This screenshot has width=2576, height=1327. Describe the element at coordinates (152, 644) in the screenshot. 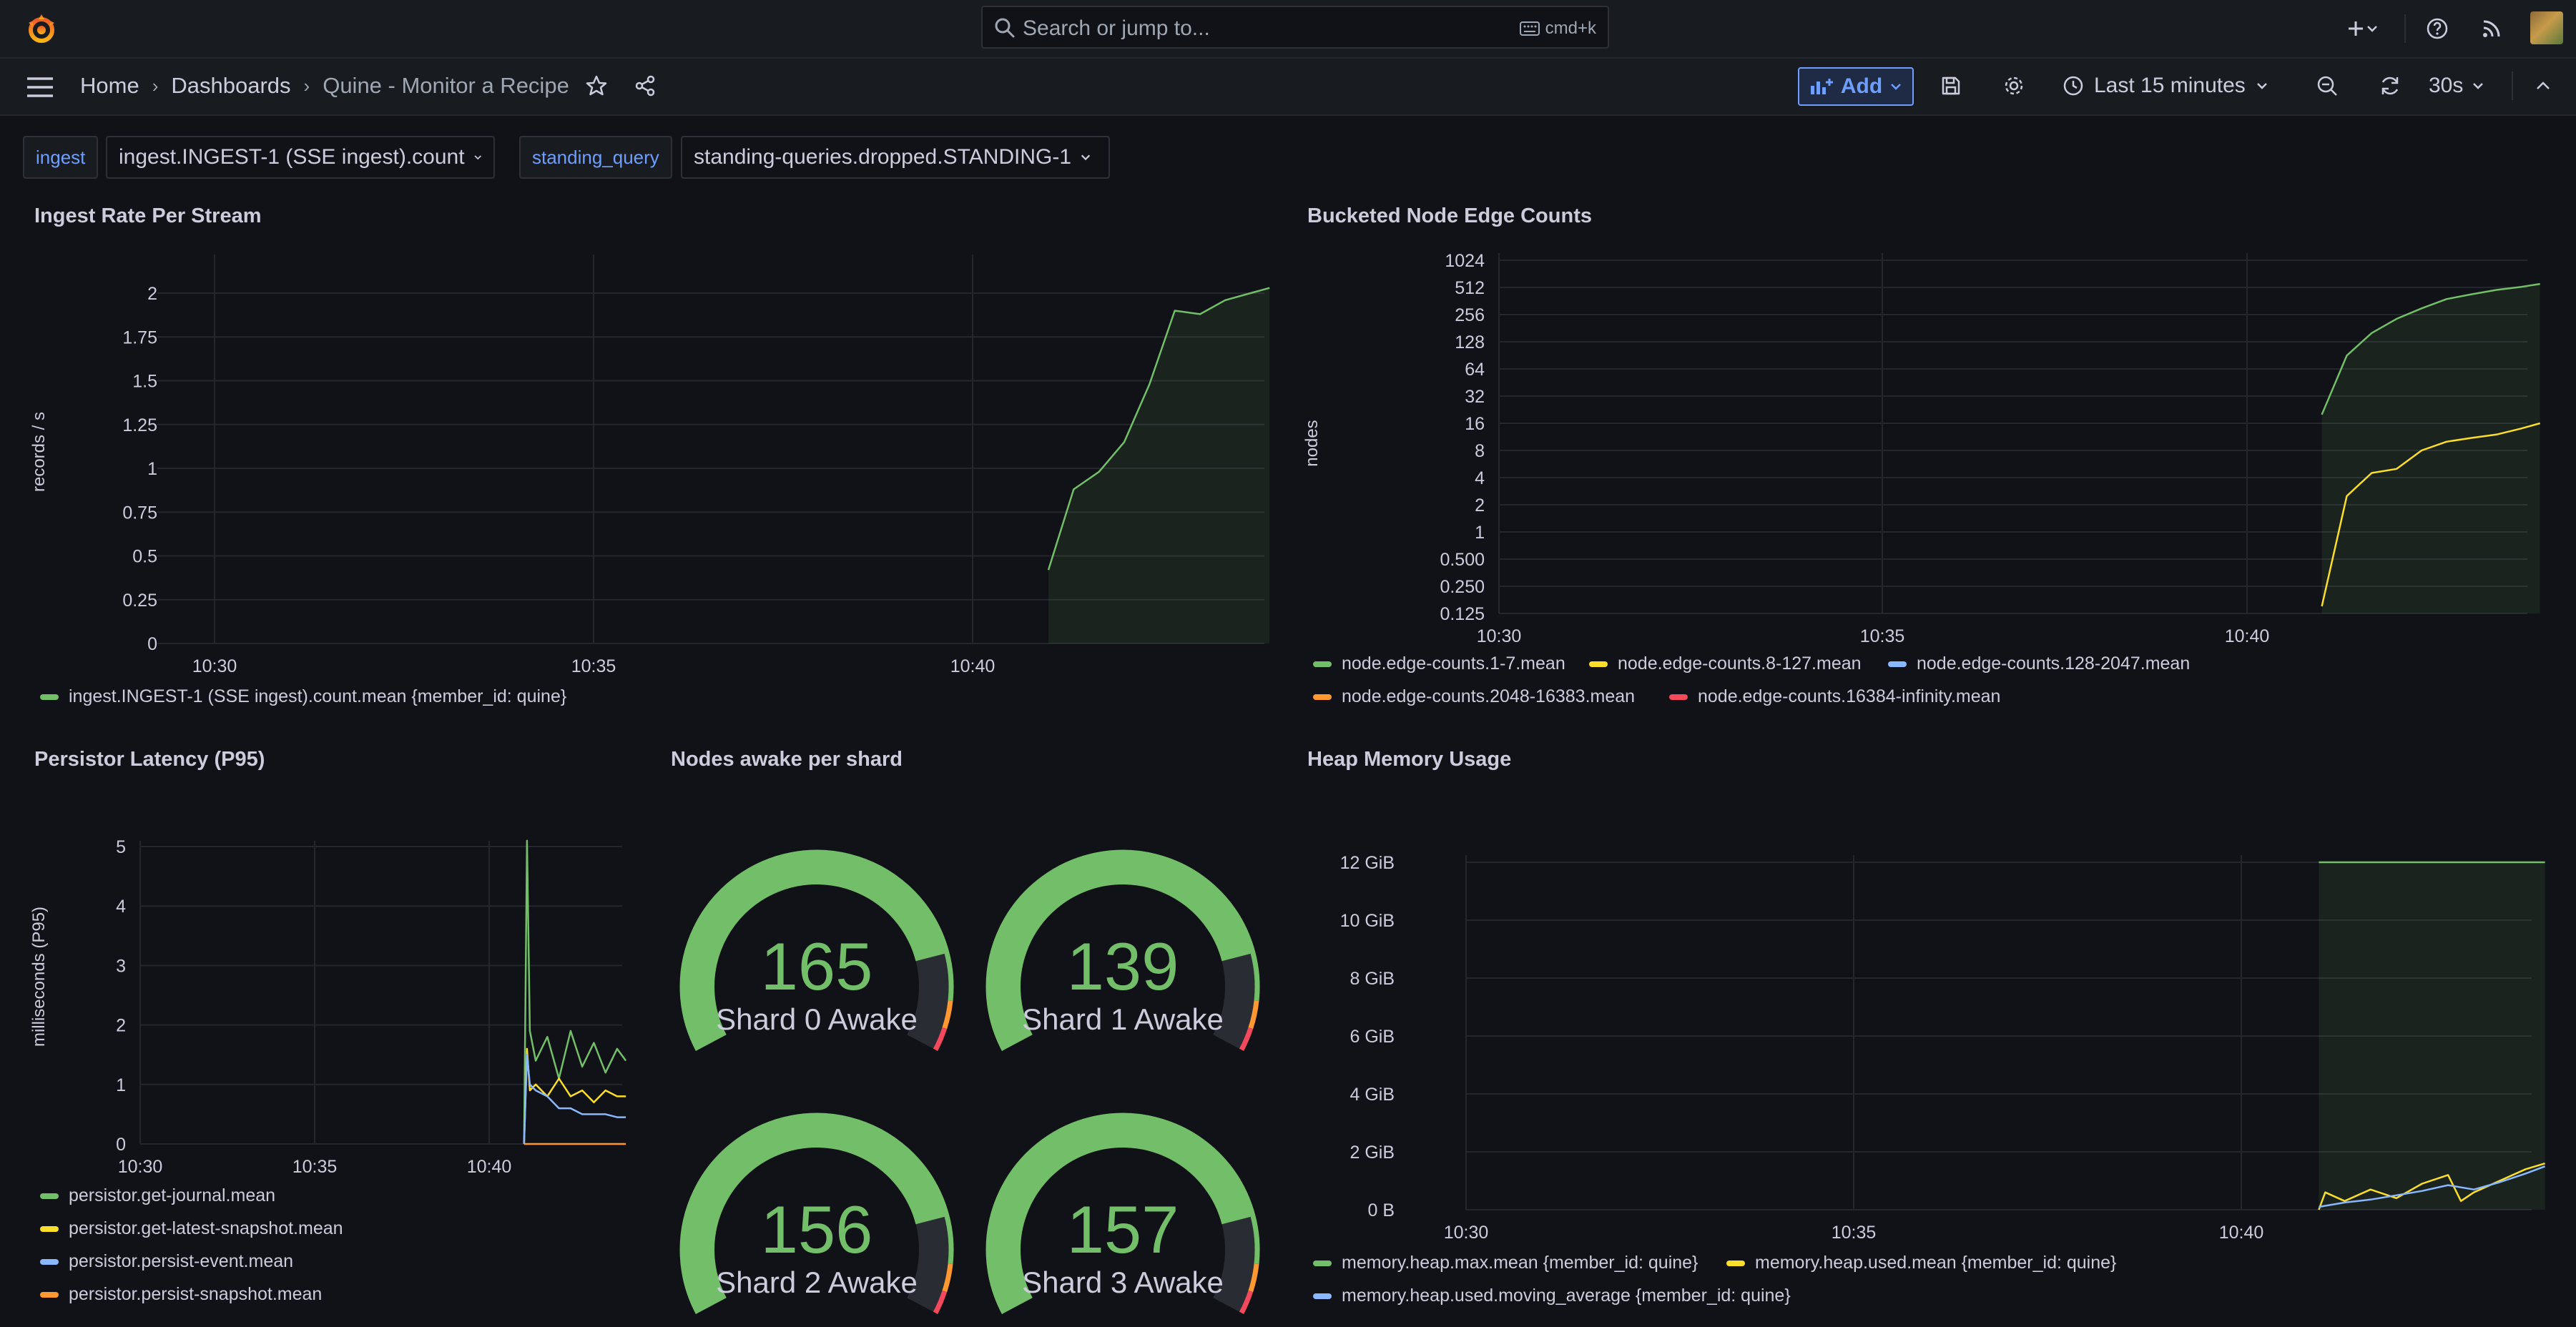

I see `y-tick-label: 0` at that location.